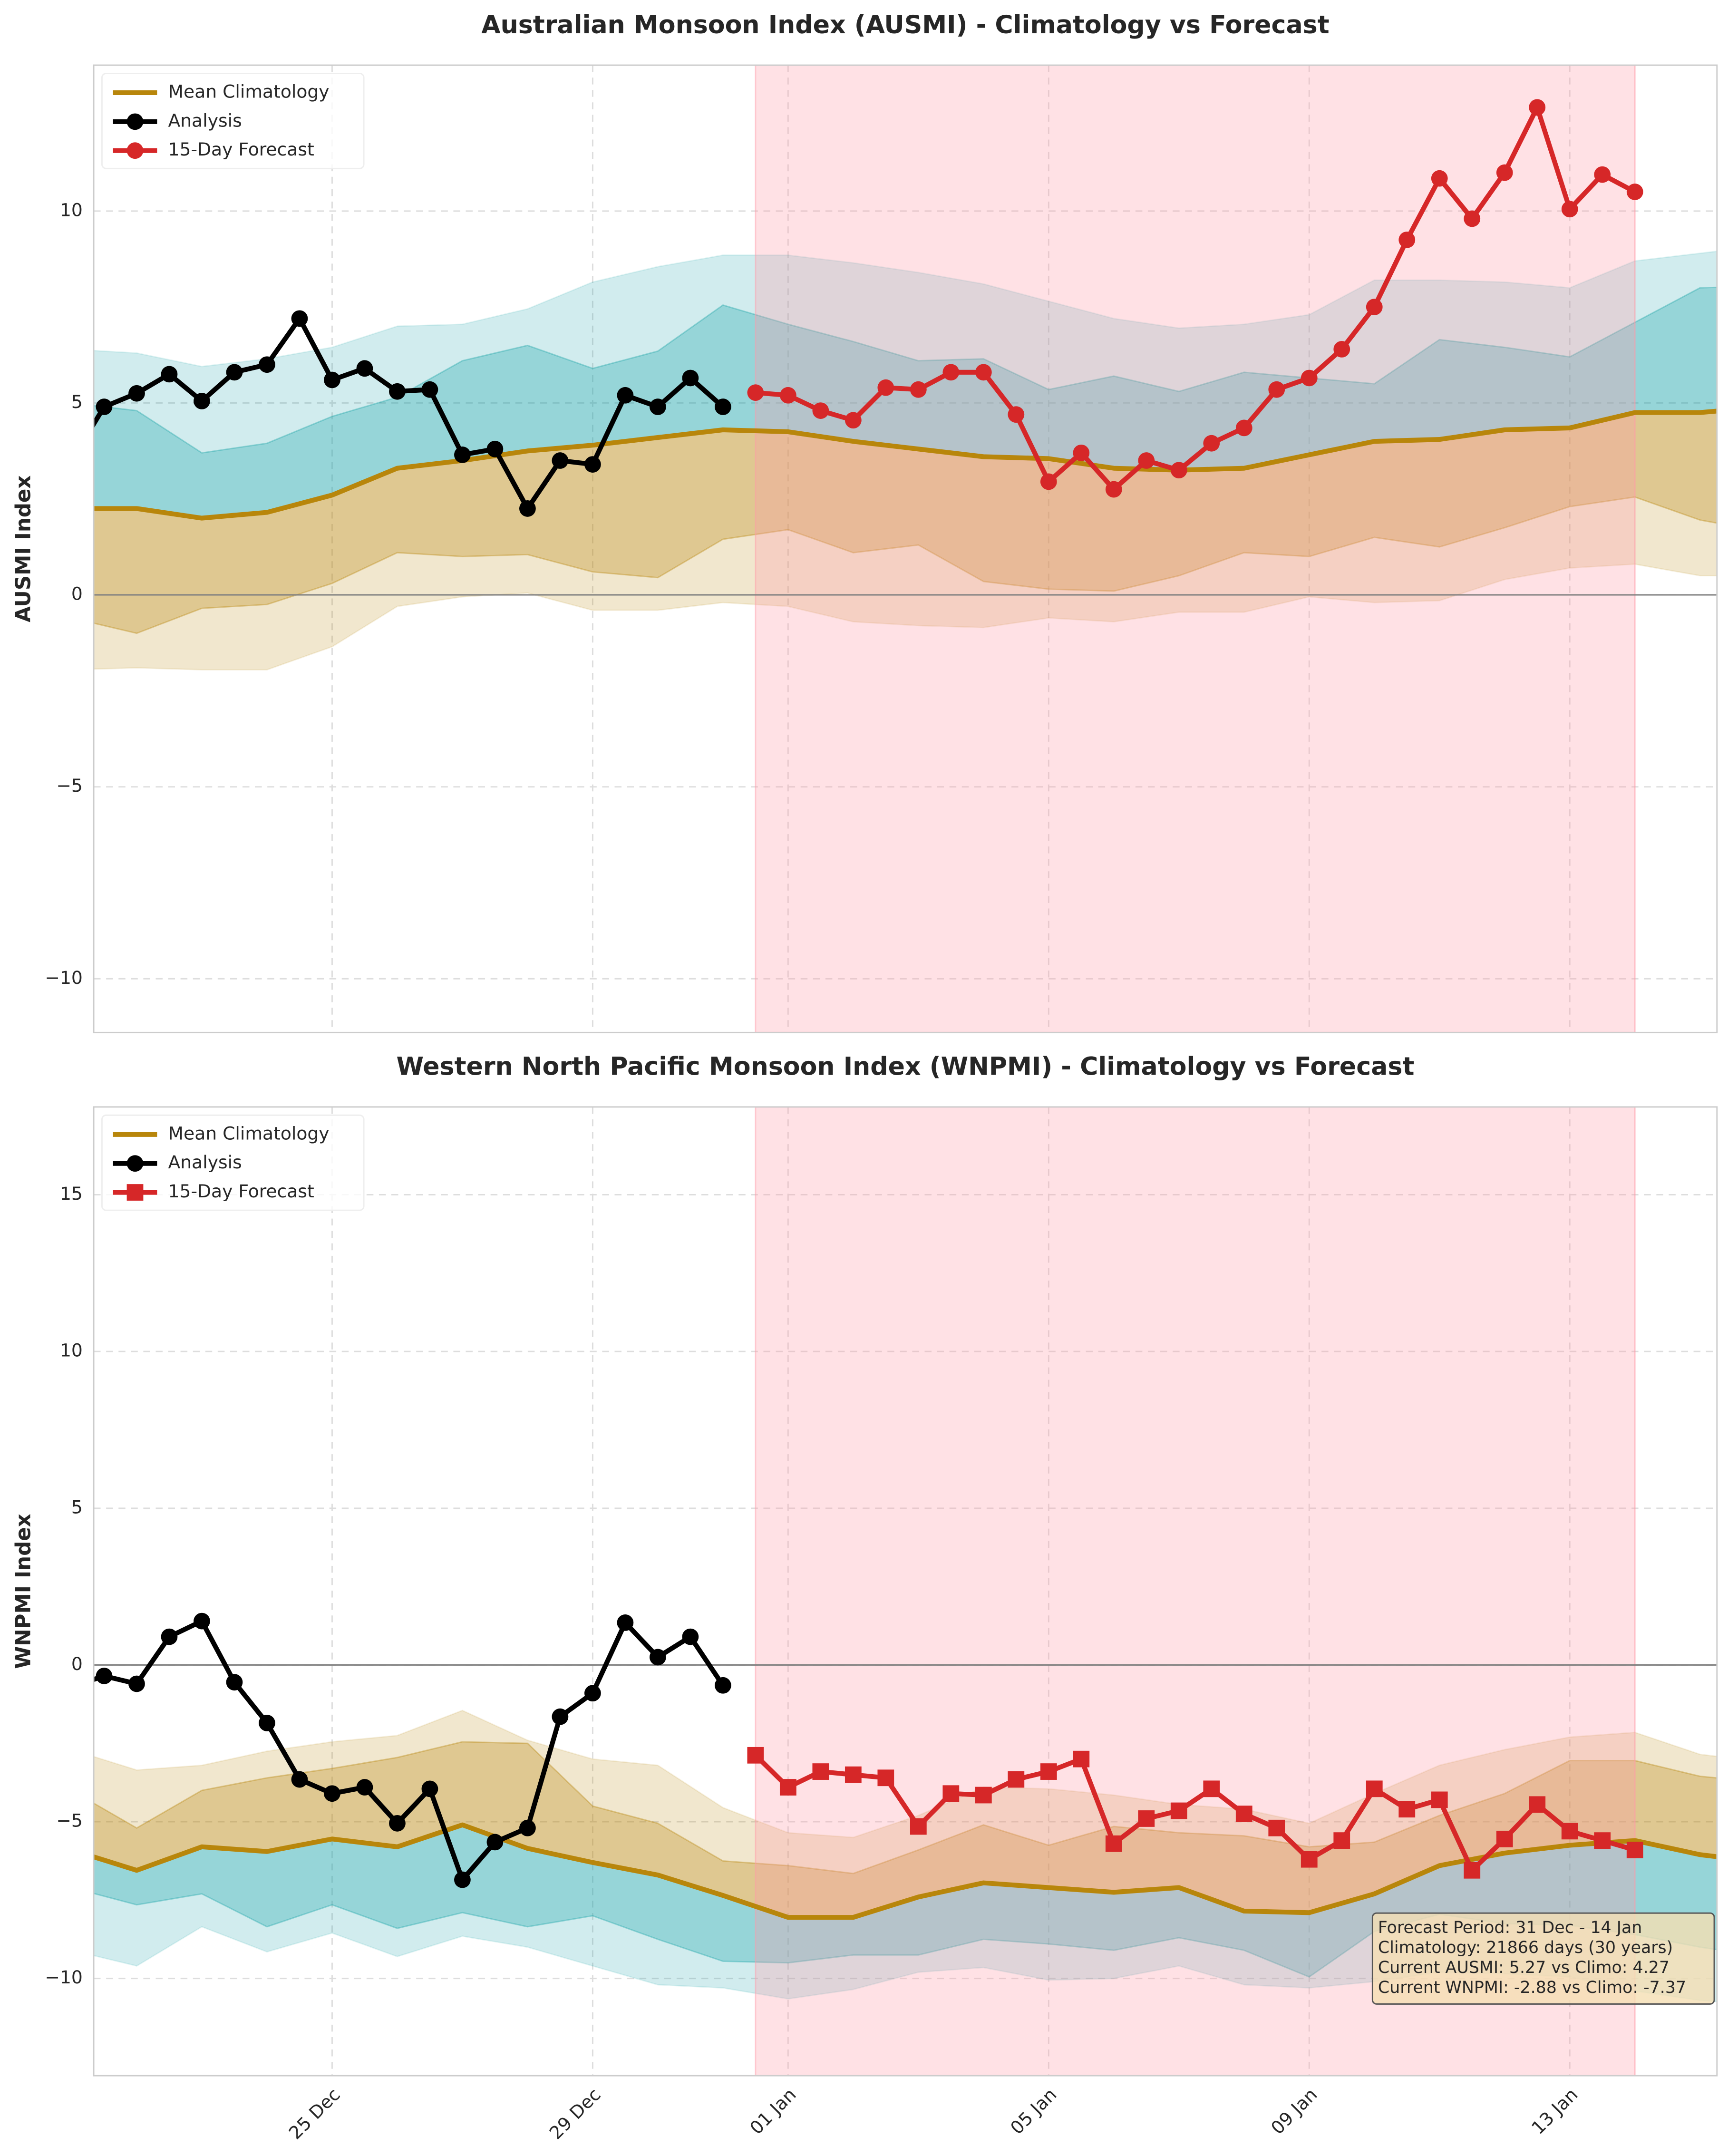 This screenshot has width=1728, height=2156. Describe the element at coordinates (241, 149) in the screenshot. I see `legend-label: 15-Day Forecast` at that location.